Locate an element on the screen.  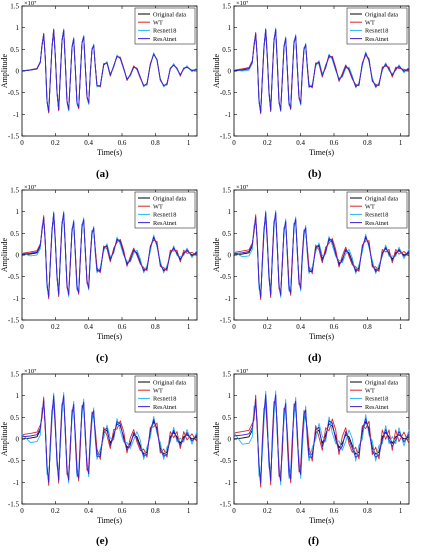
panel-label-a: (a) is located at coordinates (102, 174).